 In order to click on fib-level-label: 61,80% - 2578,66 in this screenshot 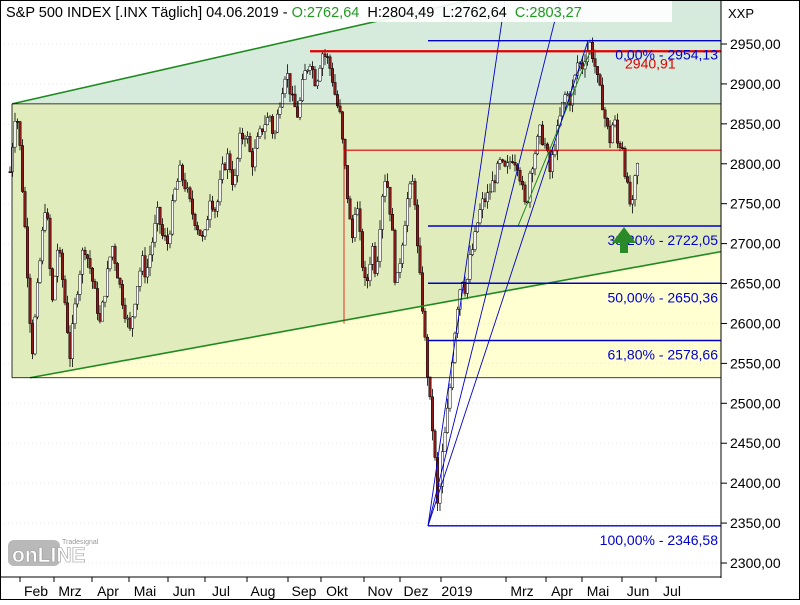, I will do `click(662, 355)`.